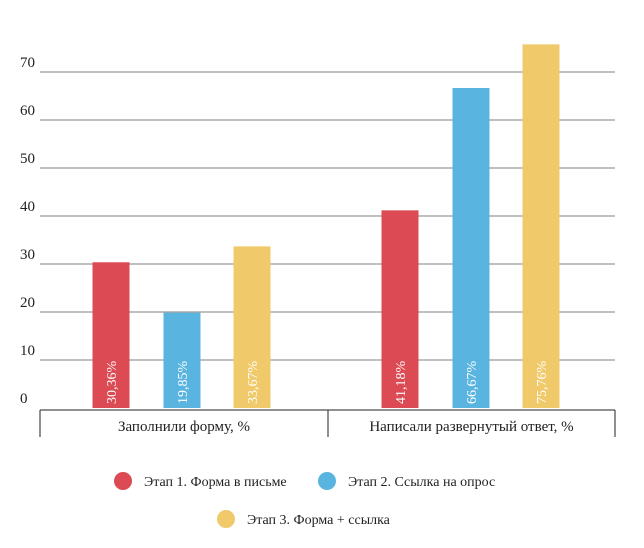 The width and height of the screenshot is (644, 548). Describe the element at coordinates (327, 383) in the screenshot. I see `bar-labels: 30,36% 41,18% 19,85% 66,67% 33,67% 75,76%` at that location.